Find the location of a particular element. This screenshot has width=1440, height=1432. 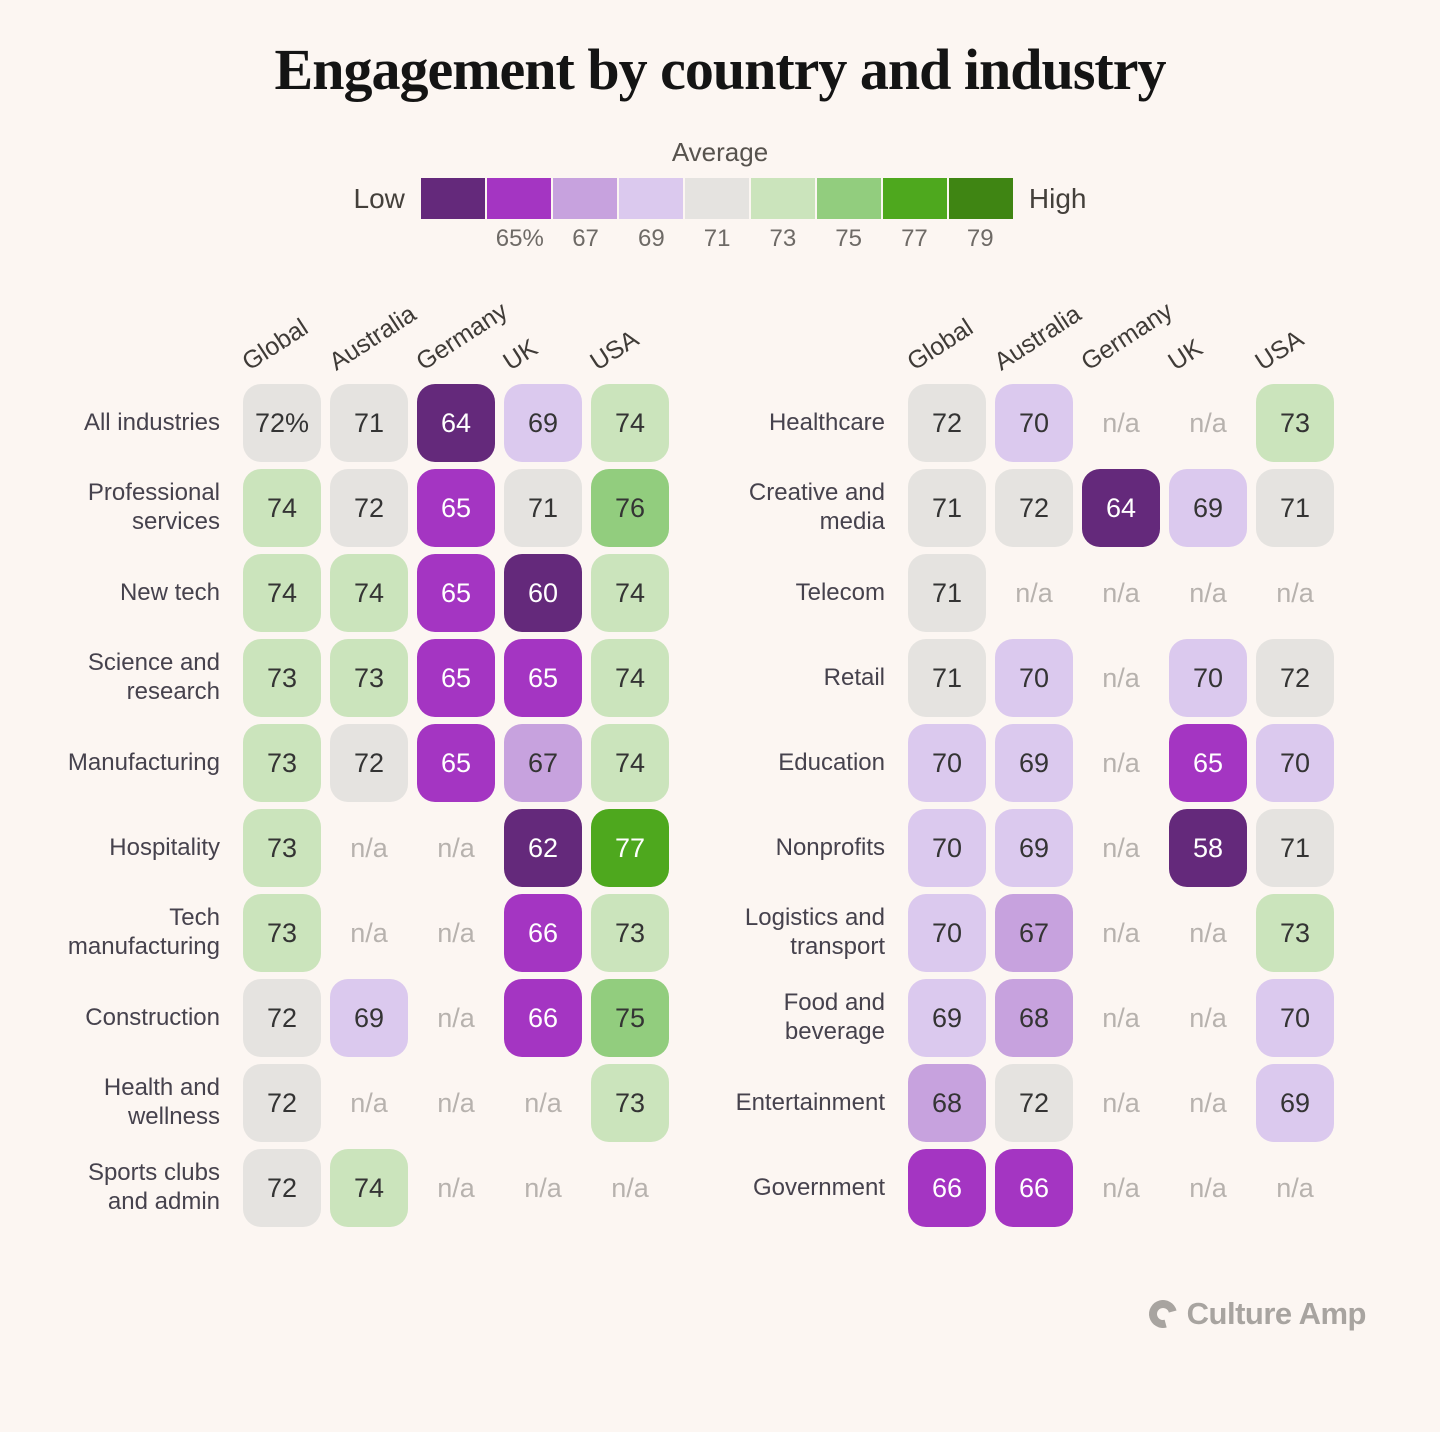

heatmap-cell: 76 is located at coordinates (630, 508).